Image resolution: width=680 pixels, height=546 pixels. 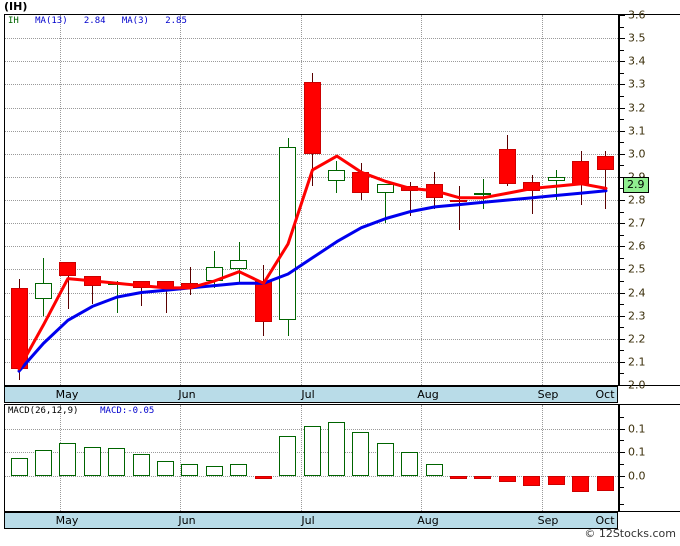 I want to click on price-month-label: Oct, so click(x=605, y=394).